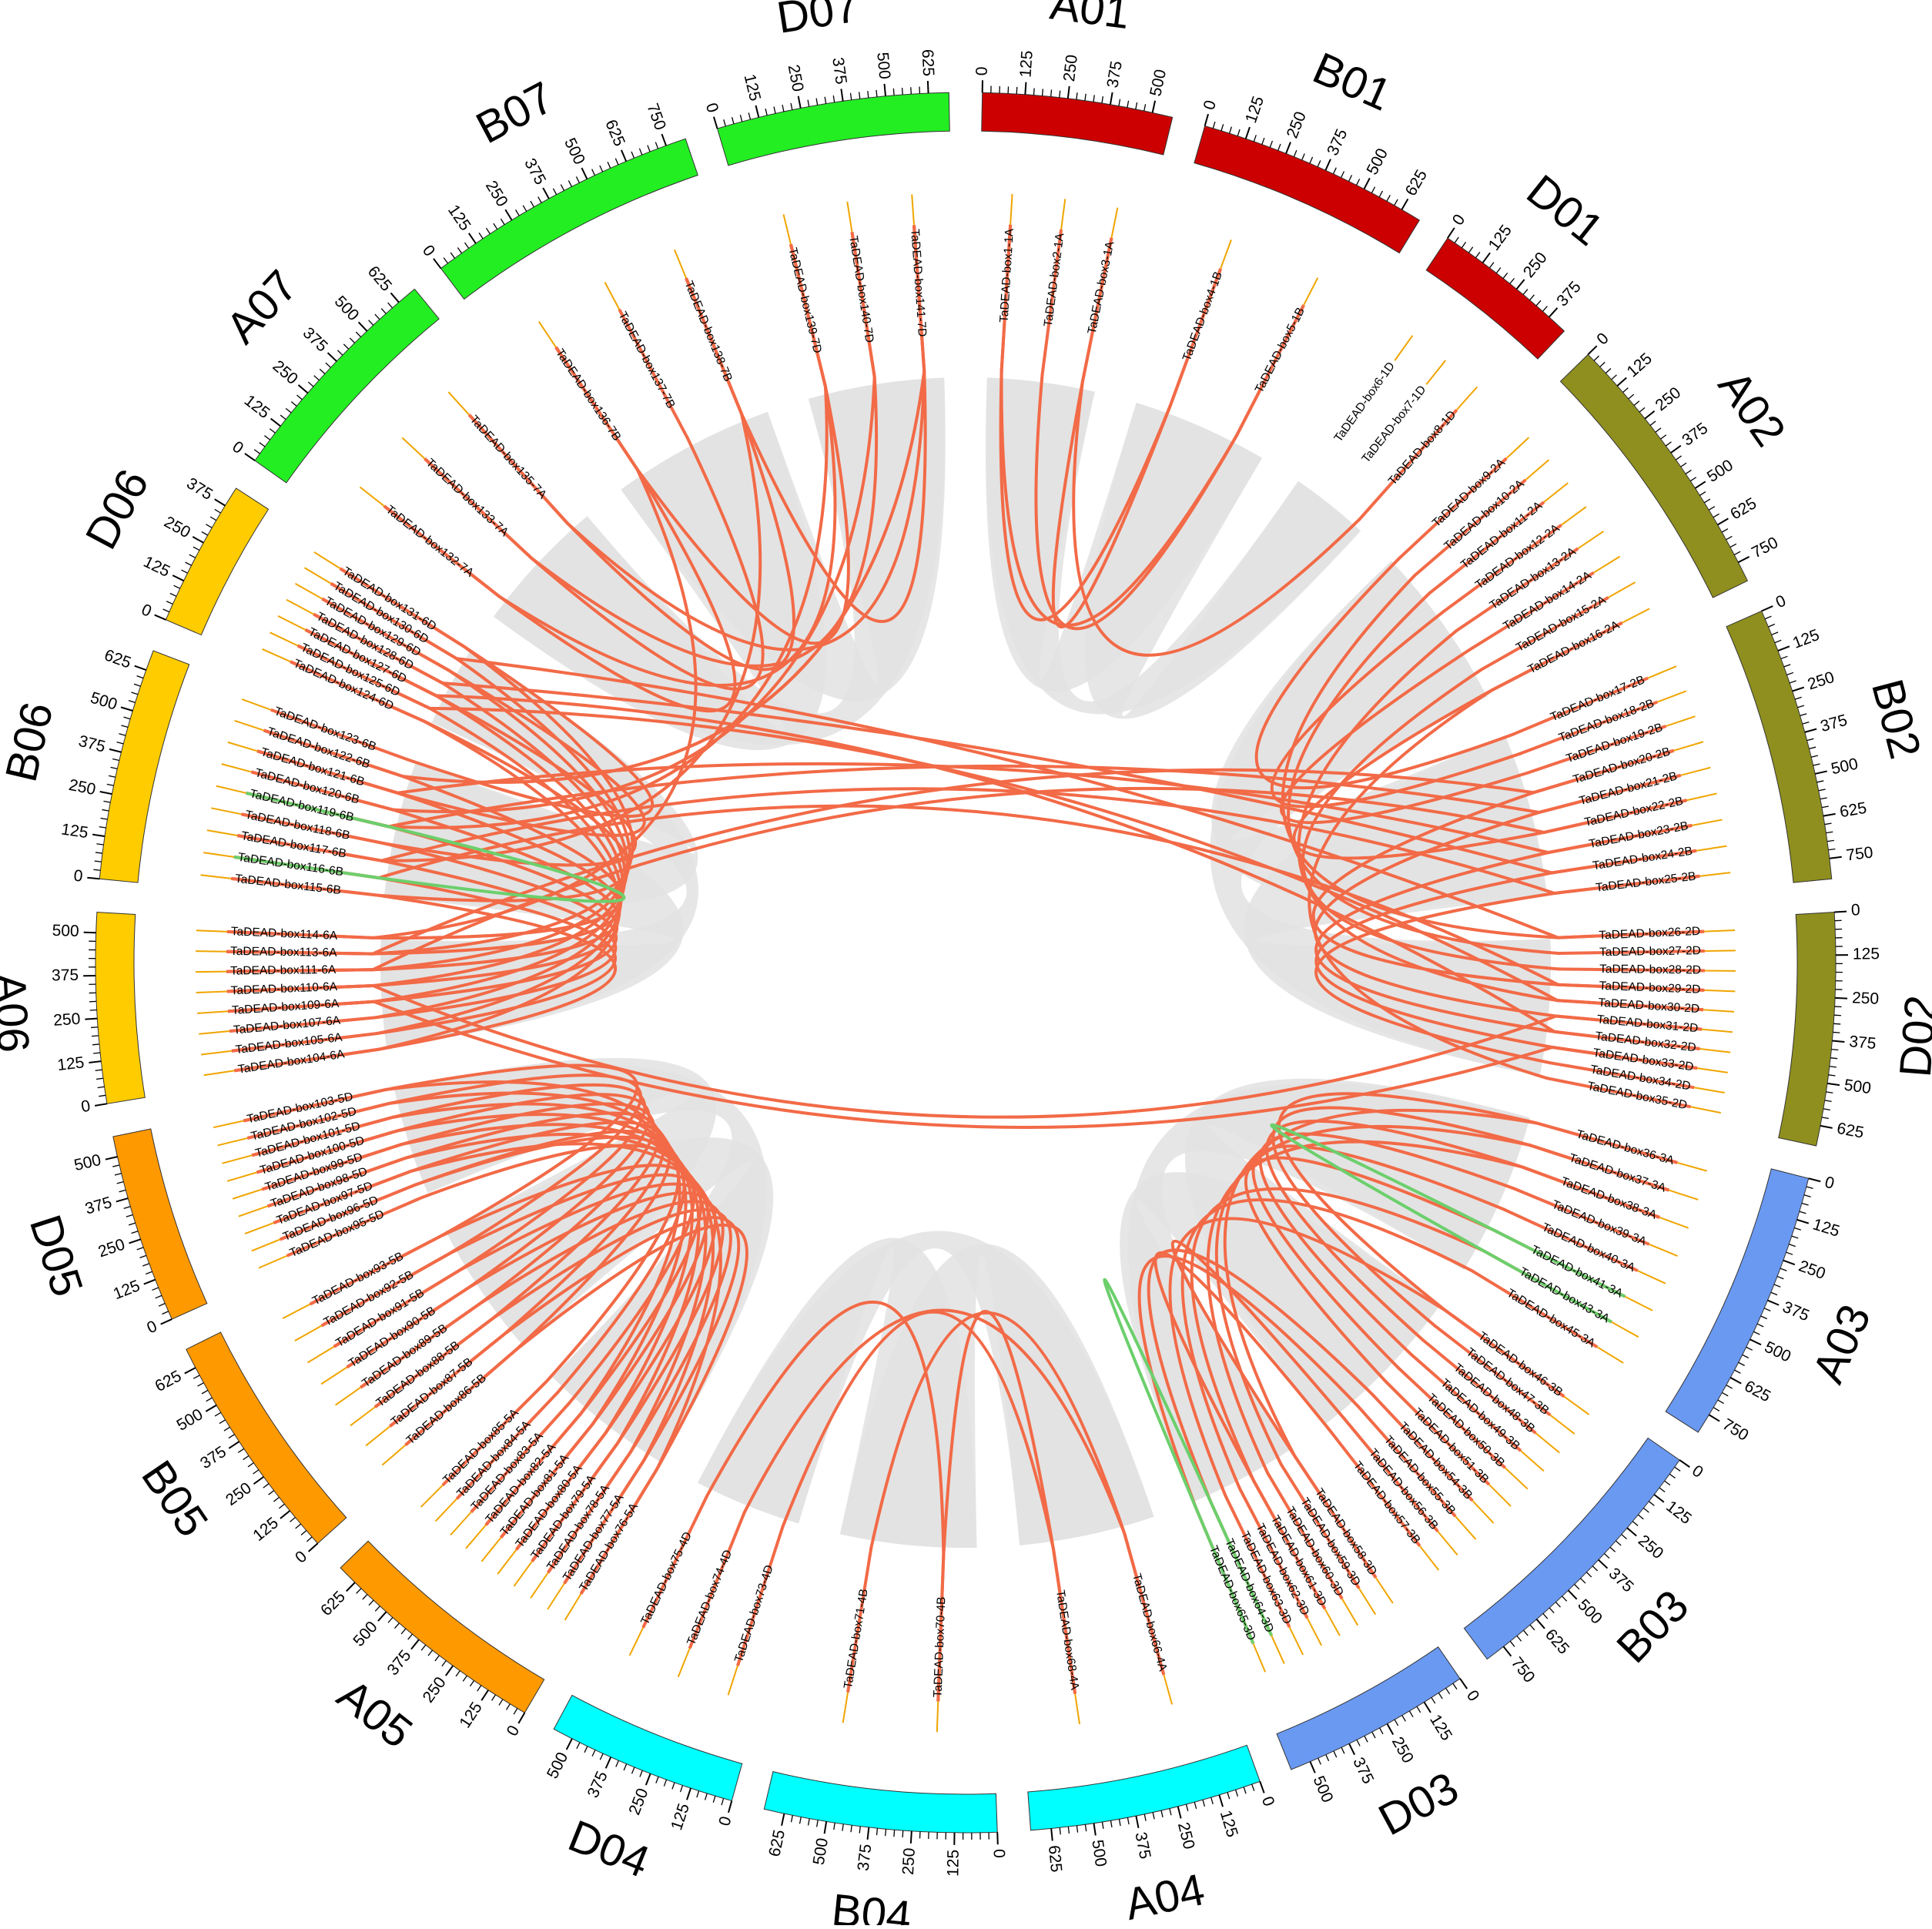  I want to click on chromosome-name: D05, so click(57, 1255).